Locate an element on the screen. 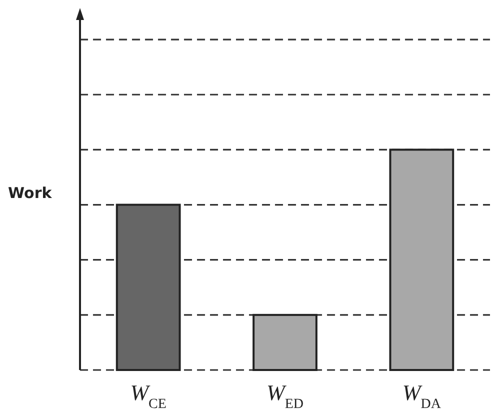 This screenshot has width=494, height=409. x-tick-label: W$_{ED}$ is located at coordinates (285, 394).